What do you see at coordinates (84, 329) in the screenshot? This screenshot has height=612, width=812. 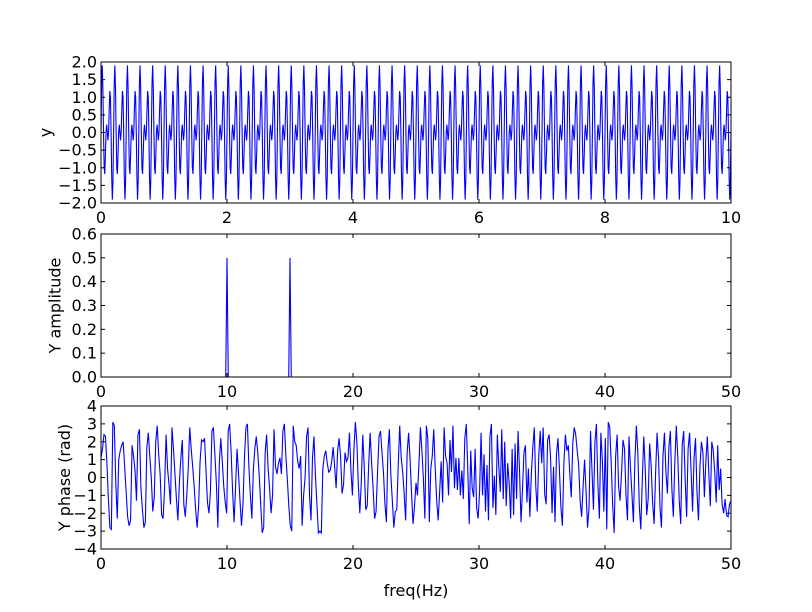 I see `y-tick-label: 0.2` at bounding box center [84, 329].